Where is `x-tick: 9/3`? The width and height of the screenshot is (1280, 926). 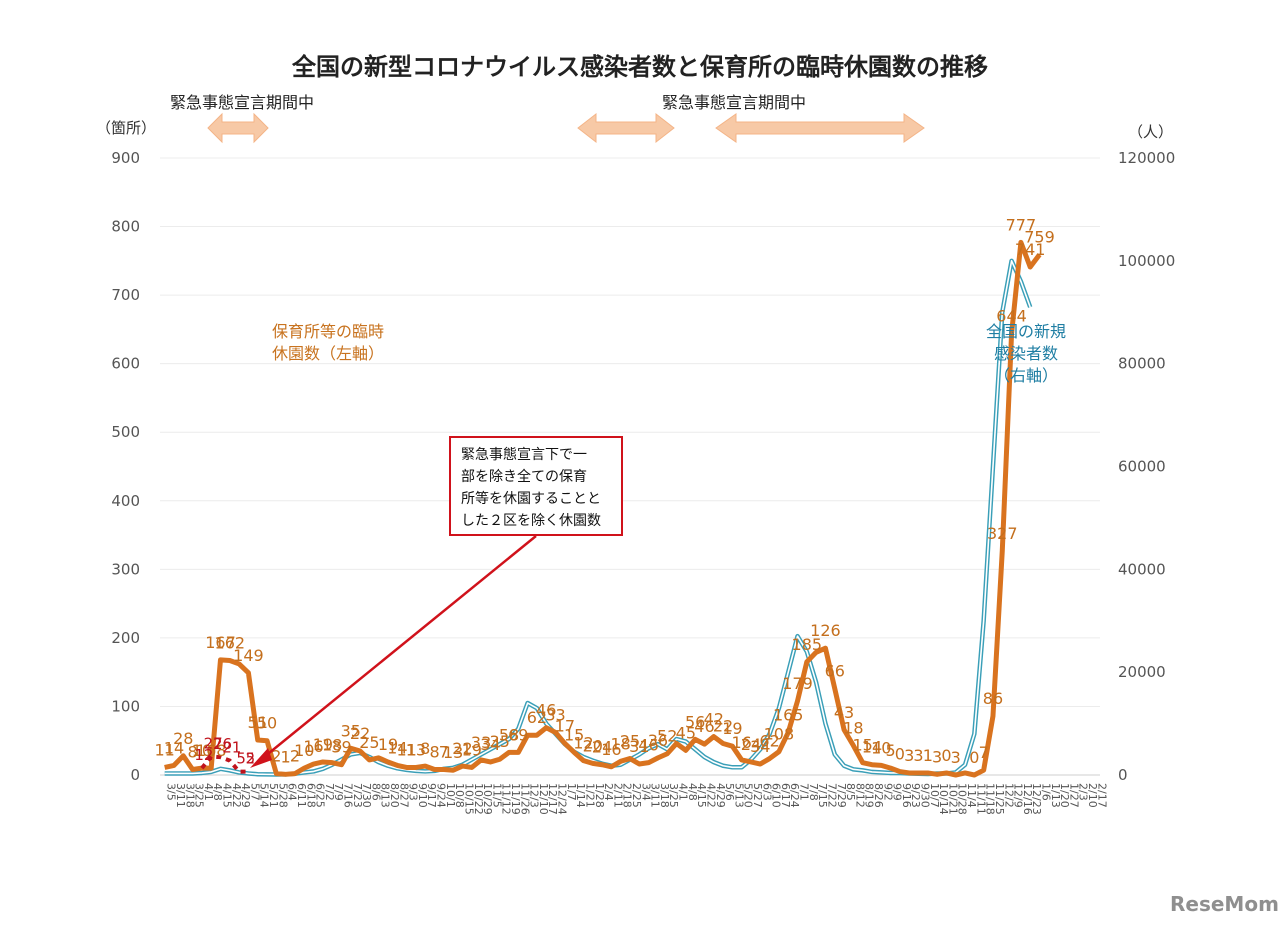
x-tick: 9/3 is located at coordinates (413, 792).